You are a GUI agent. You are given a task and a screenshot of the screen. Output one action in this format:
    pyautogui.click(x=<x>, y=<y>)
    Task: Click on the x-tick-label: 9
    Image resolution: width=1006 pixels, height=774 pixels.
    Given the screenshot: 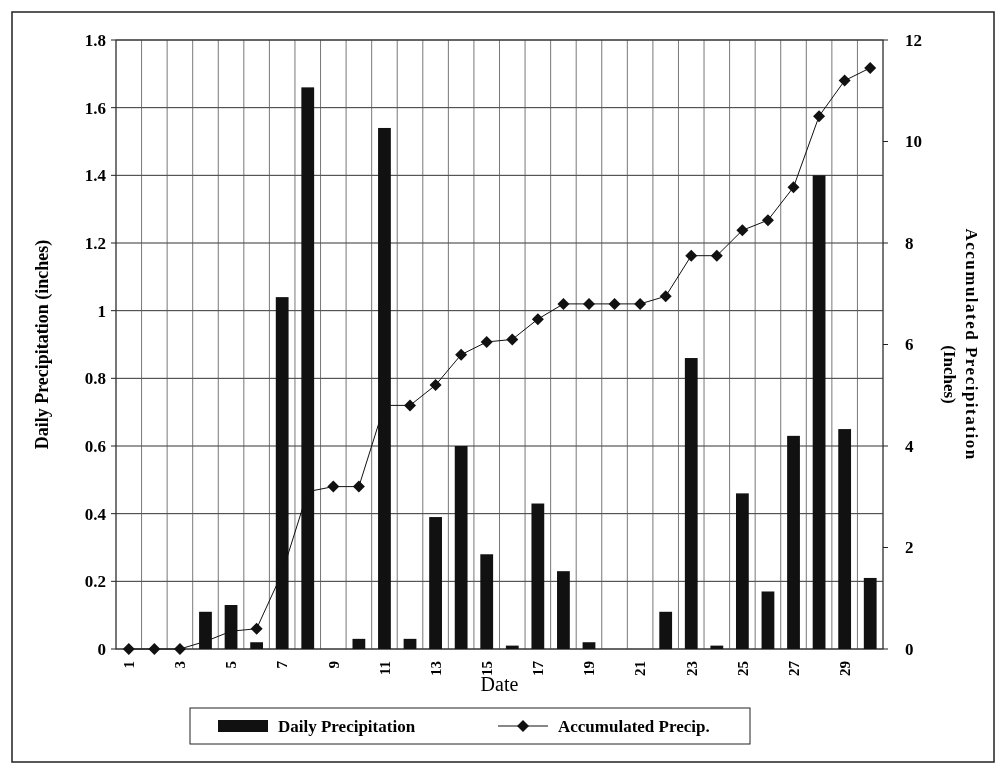 What is the action you would take?
    pyautogui.click(x=333, y=665)
    